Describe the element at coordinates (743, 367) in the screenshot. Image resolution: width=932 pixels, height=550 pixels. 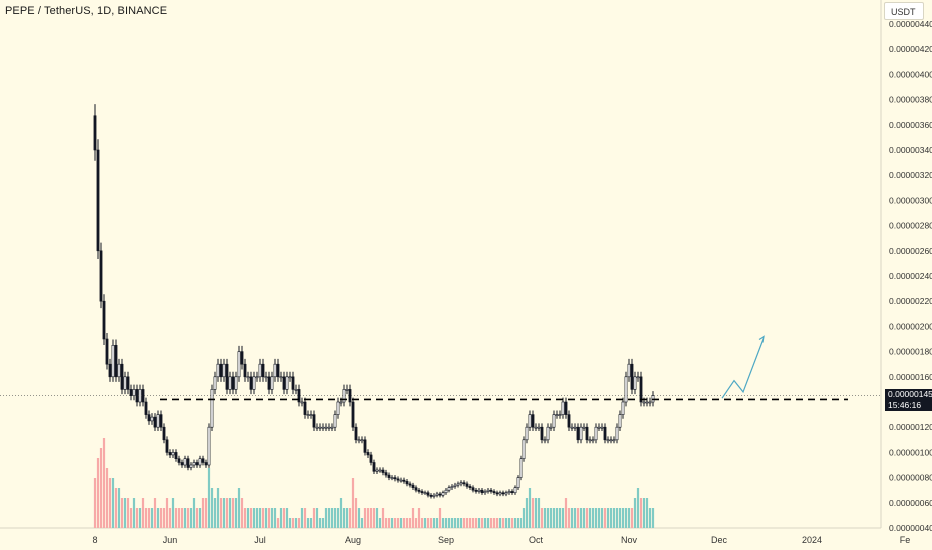
I see `projection-path` at that location.